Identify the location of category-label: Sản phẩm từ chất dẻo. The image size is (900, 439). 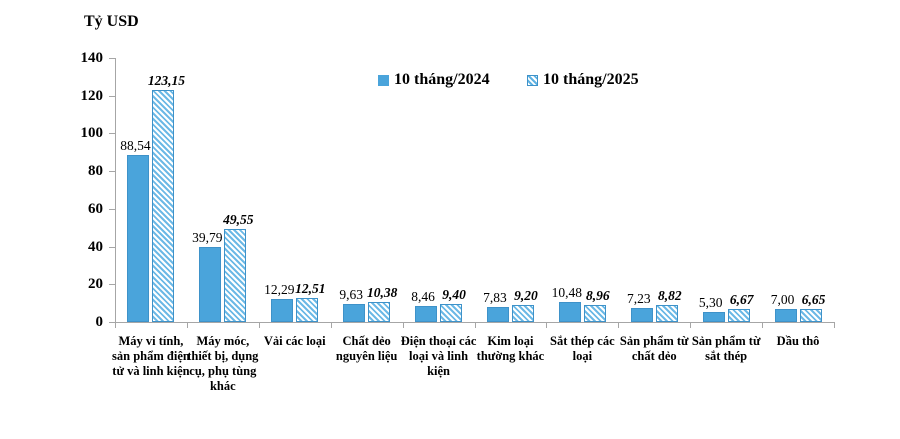
(654, 348).